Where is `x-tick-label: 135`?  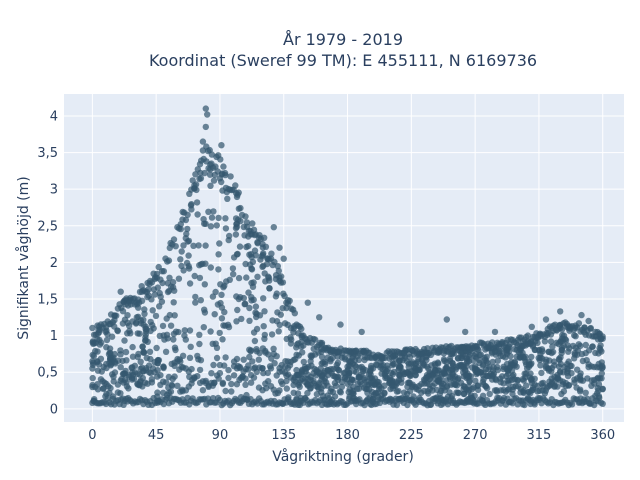 x-tick-label: 135 is located at coordinates (283, 435).